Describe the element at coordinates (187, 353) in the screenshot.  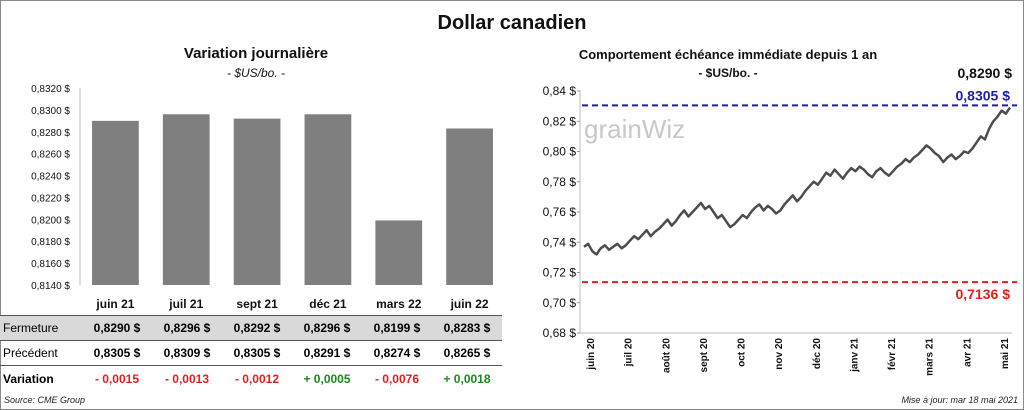
I see `table-cell: 0,8309 $` at that location.